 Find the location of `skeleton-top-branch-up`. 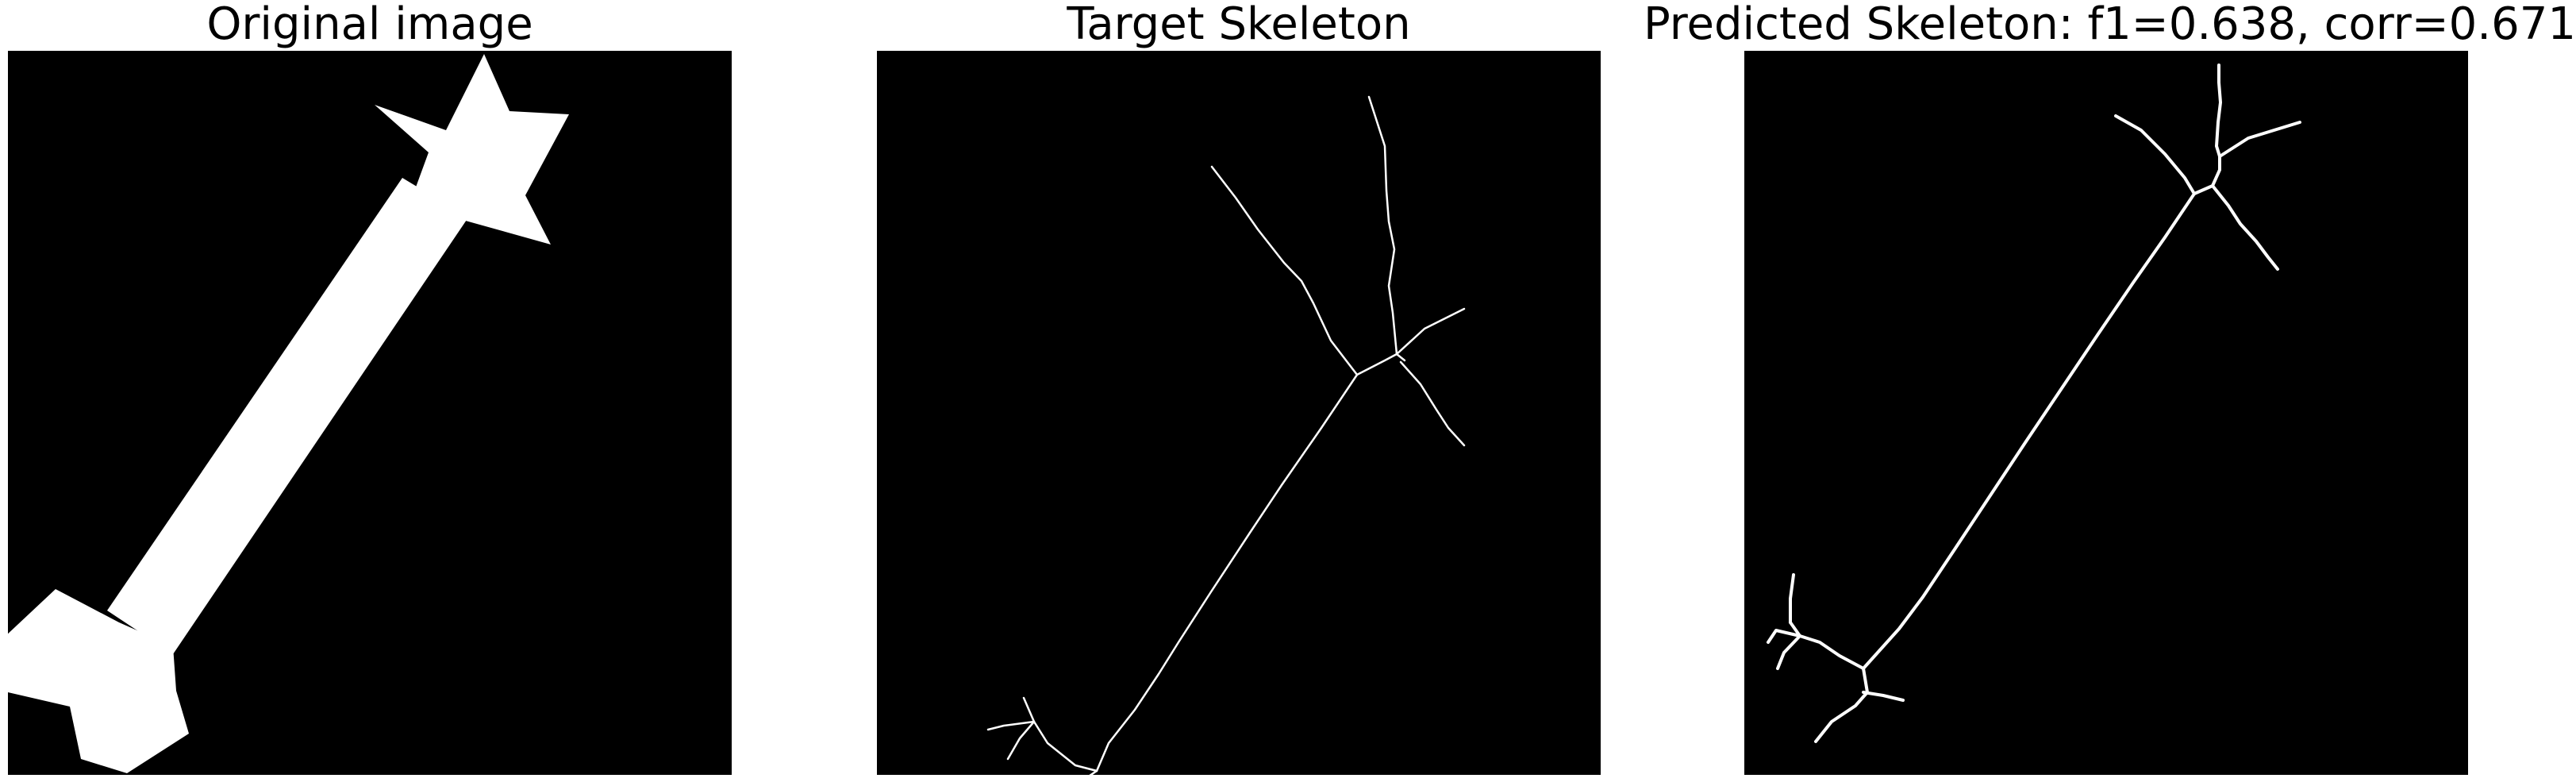

skeleton-top-branch-up is located at coordinates (1382, 225).